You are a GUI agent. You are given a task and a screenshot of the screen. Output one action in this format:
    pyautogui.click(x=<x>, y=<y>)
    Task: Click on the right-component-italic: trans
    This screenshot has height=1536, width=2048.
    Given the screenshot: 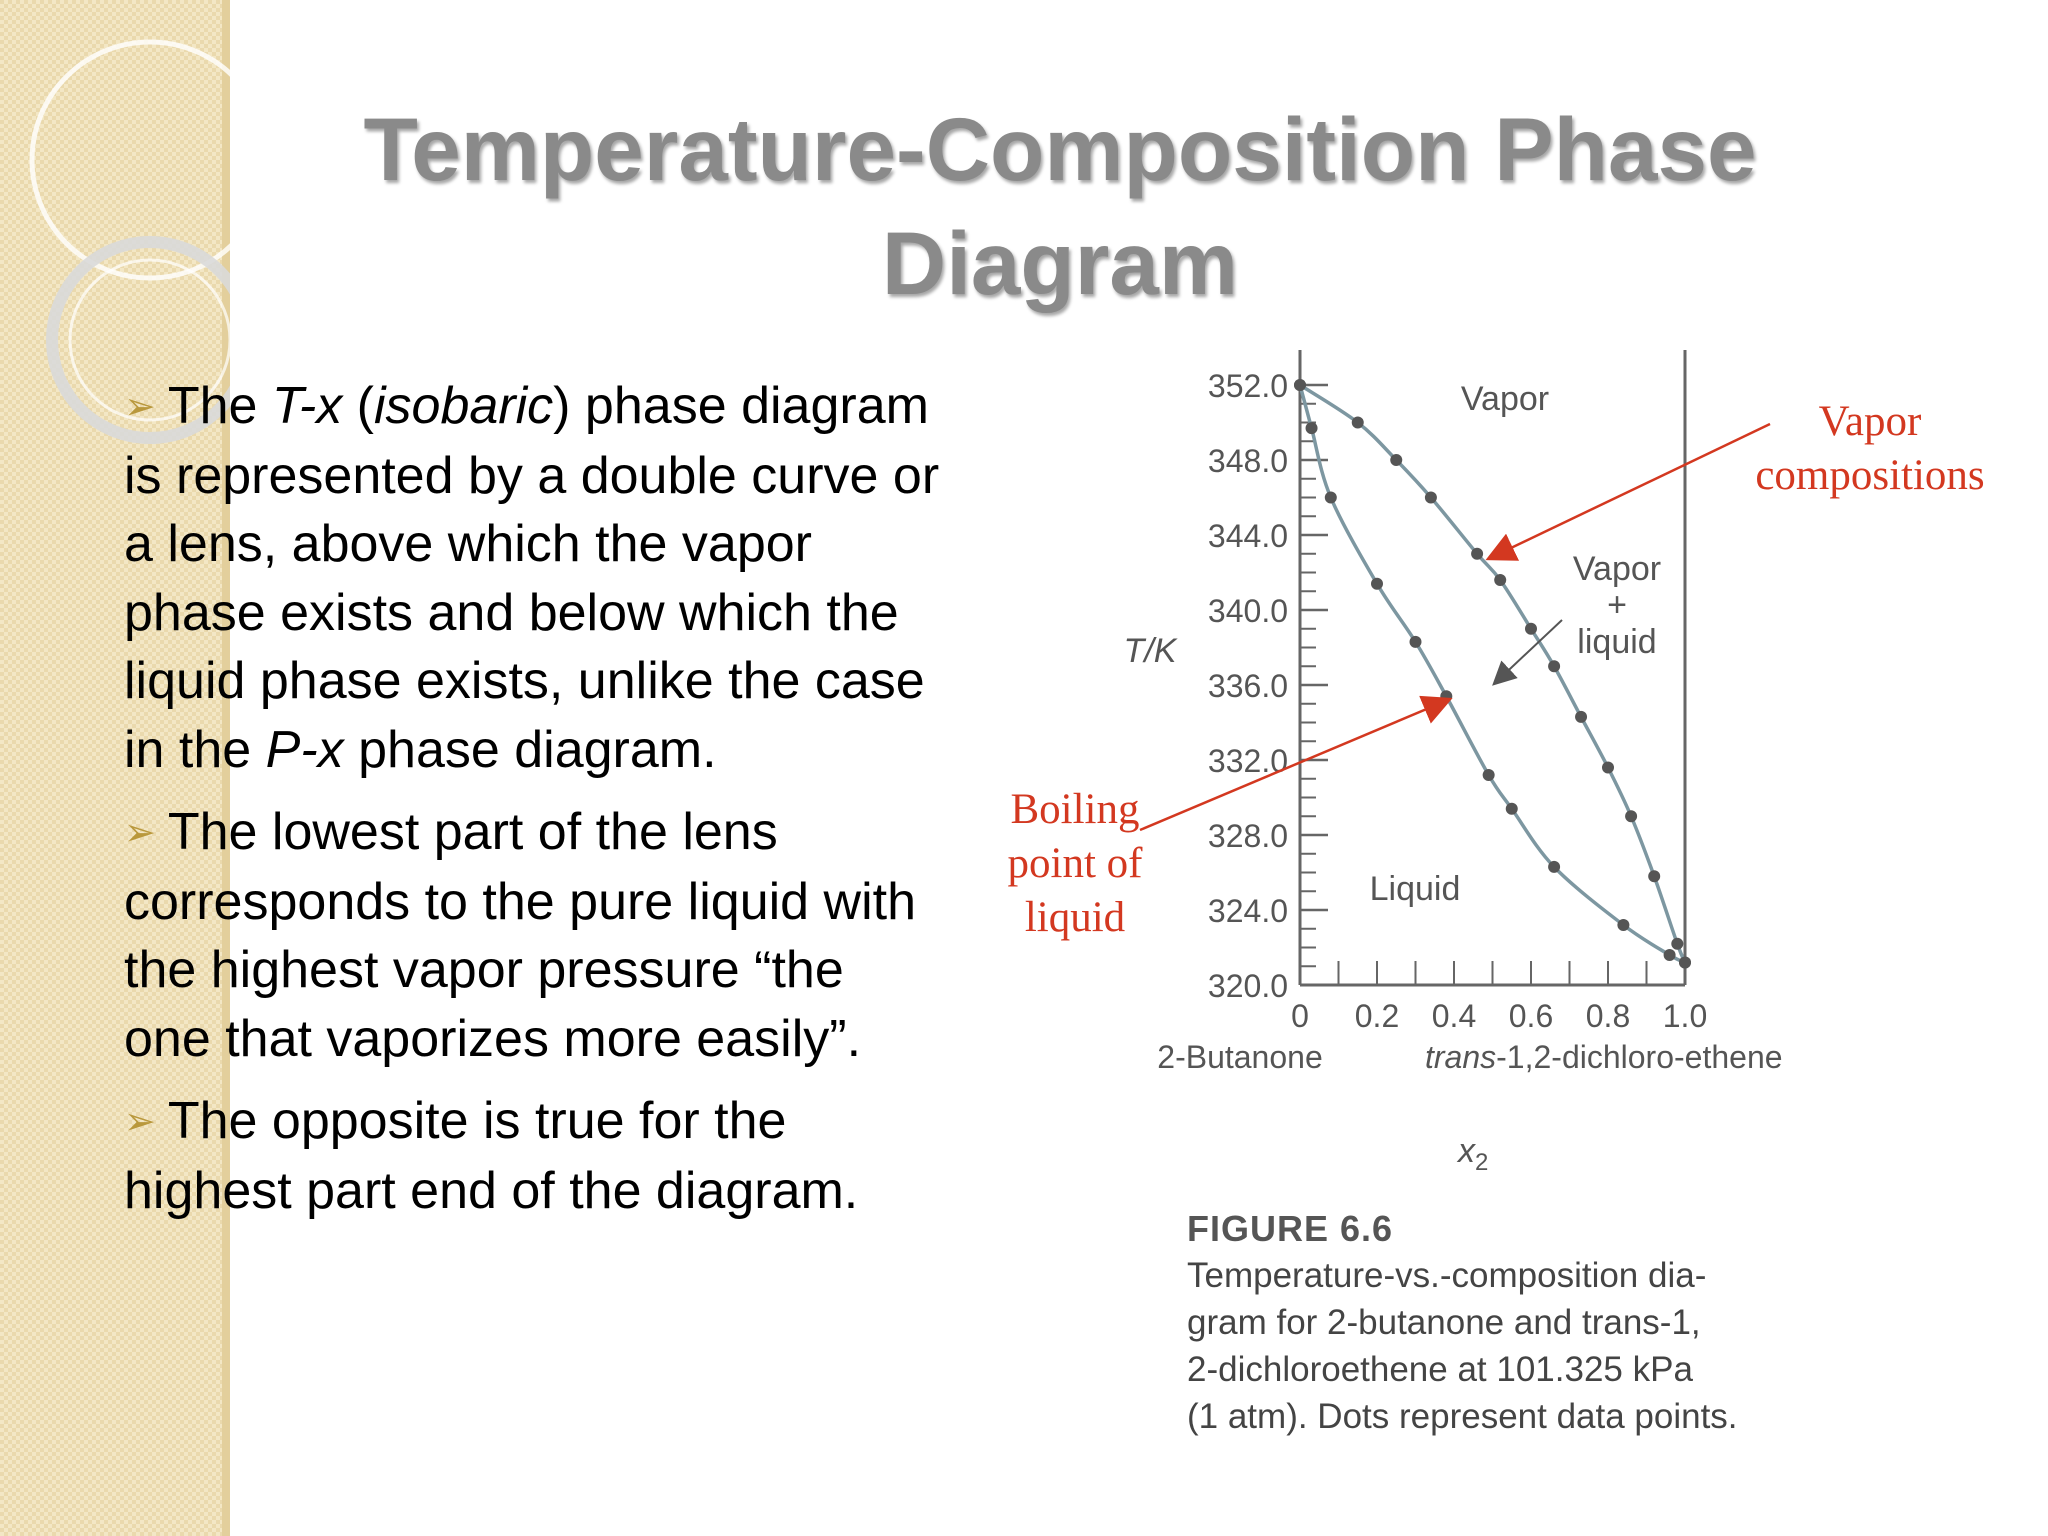 What is the action you would take?
    pyautogui.click(x=1460, y=1057)
    